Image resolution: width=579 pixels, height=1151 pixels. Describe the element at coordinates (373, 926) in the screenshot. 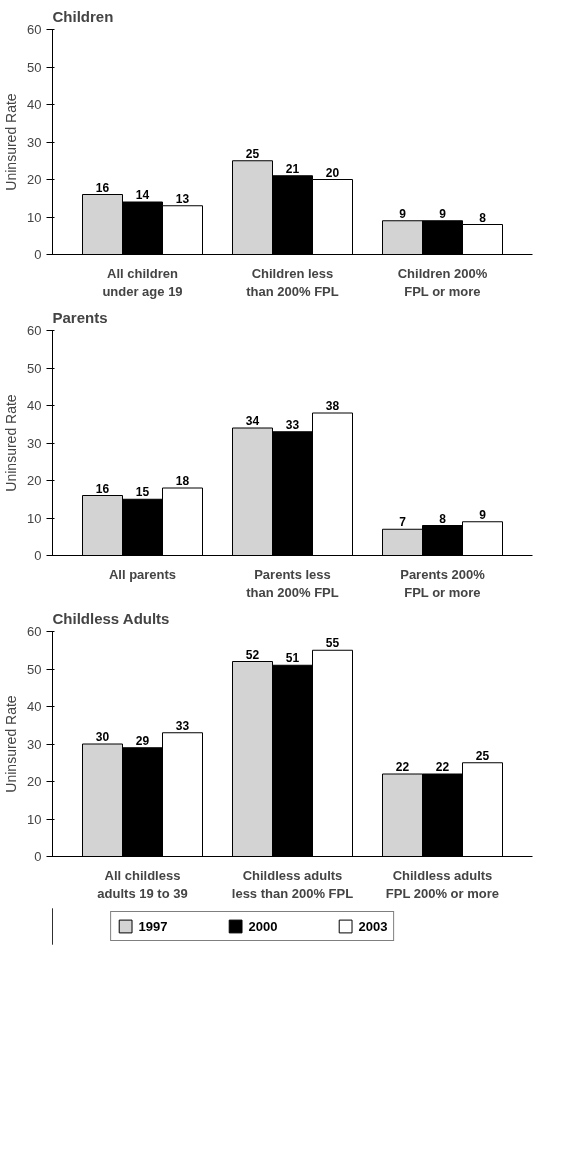

I see `legend-label: 2003` at that location.